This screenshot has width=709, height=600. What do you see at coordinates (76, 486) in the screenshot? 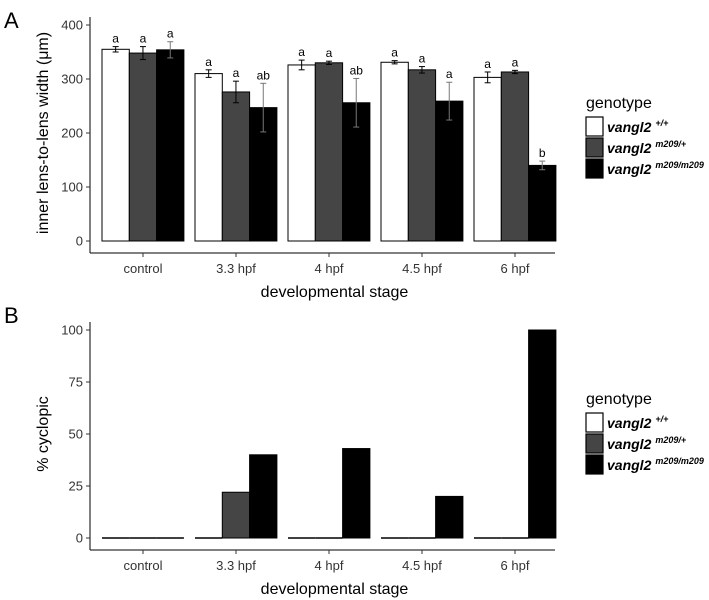
I see `y-tick-label: 25` at bounding box center [76, 486].